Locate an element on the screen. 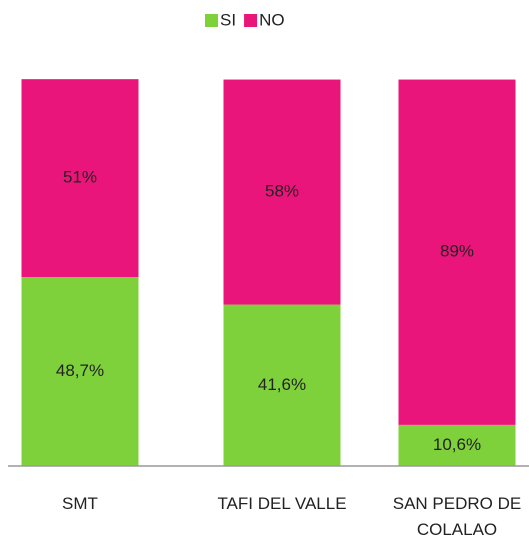  data-label: 89% is located at coordinates (457, 251).